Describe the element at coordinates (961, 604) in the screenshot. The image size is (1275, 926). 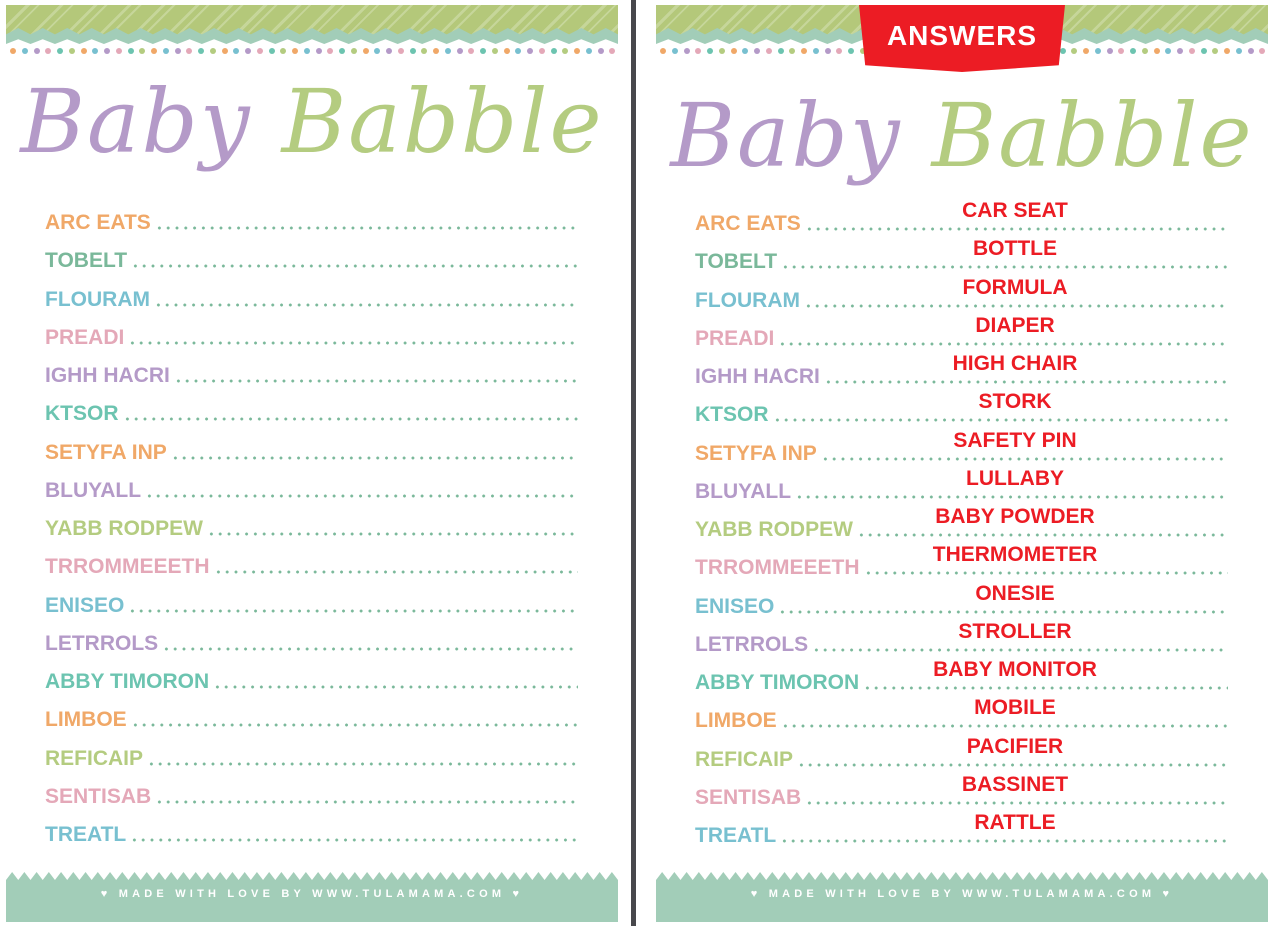
I see `list-item: ENISEO` at that location.